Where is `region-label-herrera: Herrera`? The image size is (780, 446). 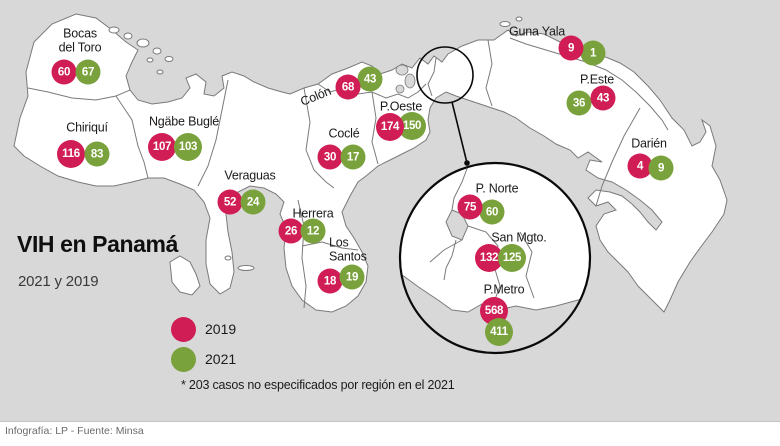 region-label-herrera: Herrera is located at coordinates (313, 213).